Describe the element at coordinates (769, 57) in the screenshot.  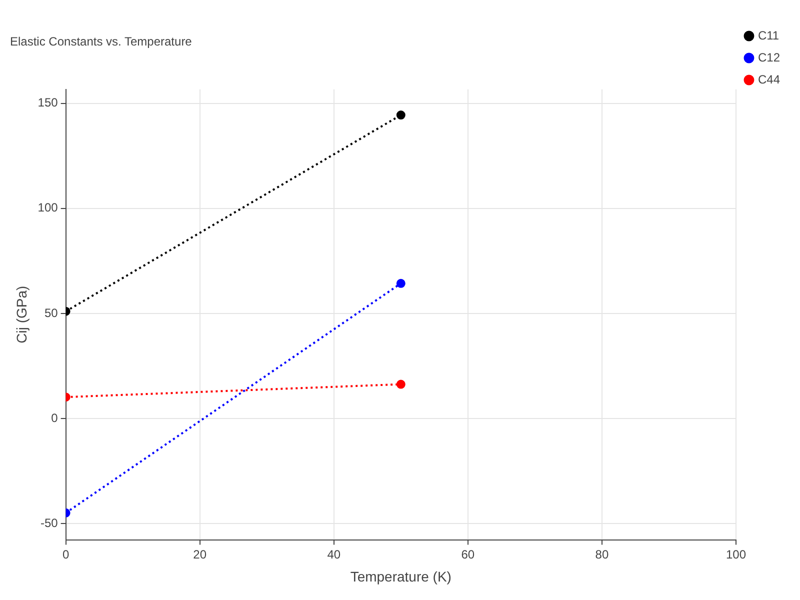
I see `legend-label: C12` at that location.